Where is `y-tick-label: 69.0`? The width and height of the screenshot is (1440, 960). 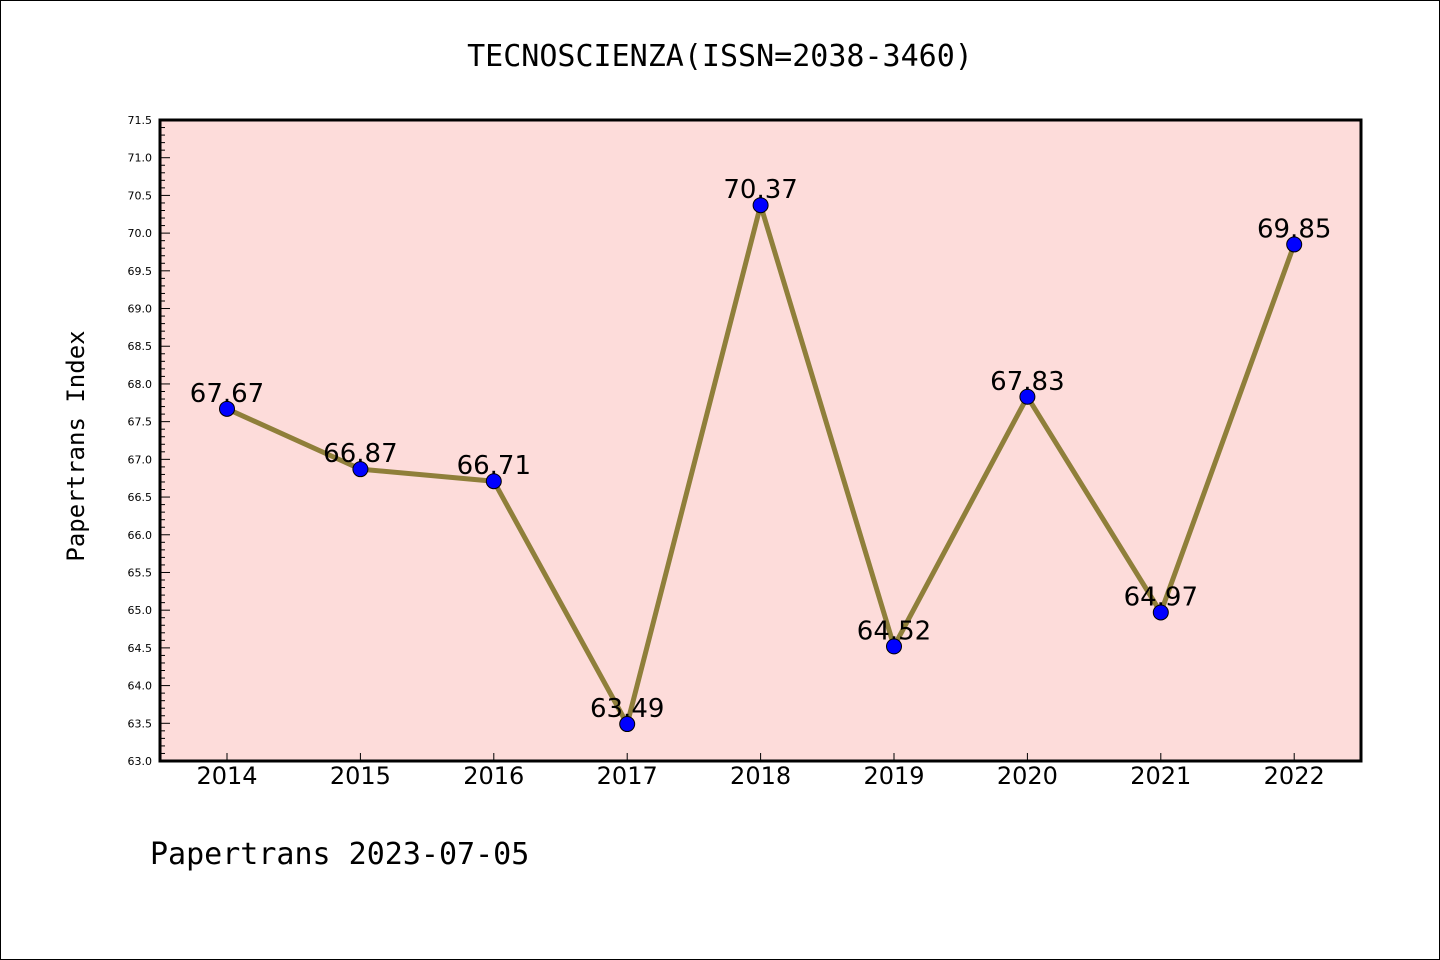
y-tick-label: 69.0 is located at coordinates (140, 309).